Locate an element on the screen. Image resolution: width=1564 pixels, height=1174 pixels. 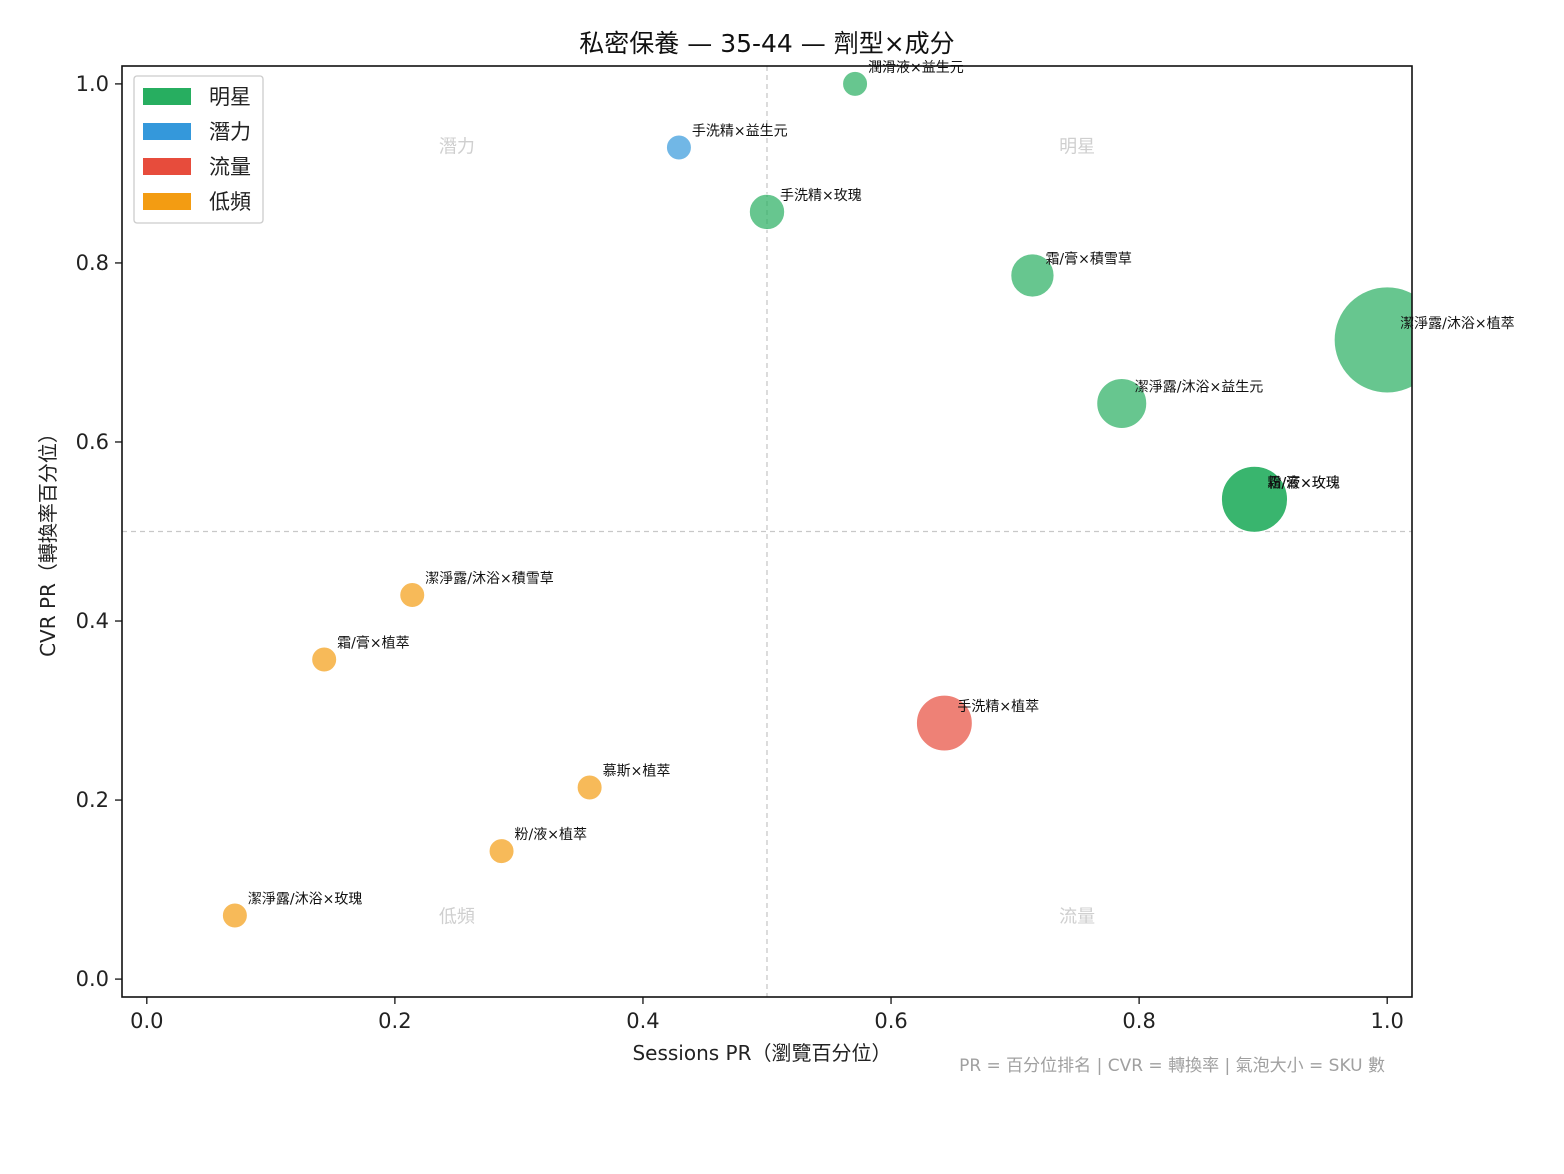
chart-title: 私密保養 — 35-44 — 劑型×成分 is located at coordinates (766, 43).